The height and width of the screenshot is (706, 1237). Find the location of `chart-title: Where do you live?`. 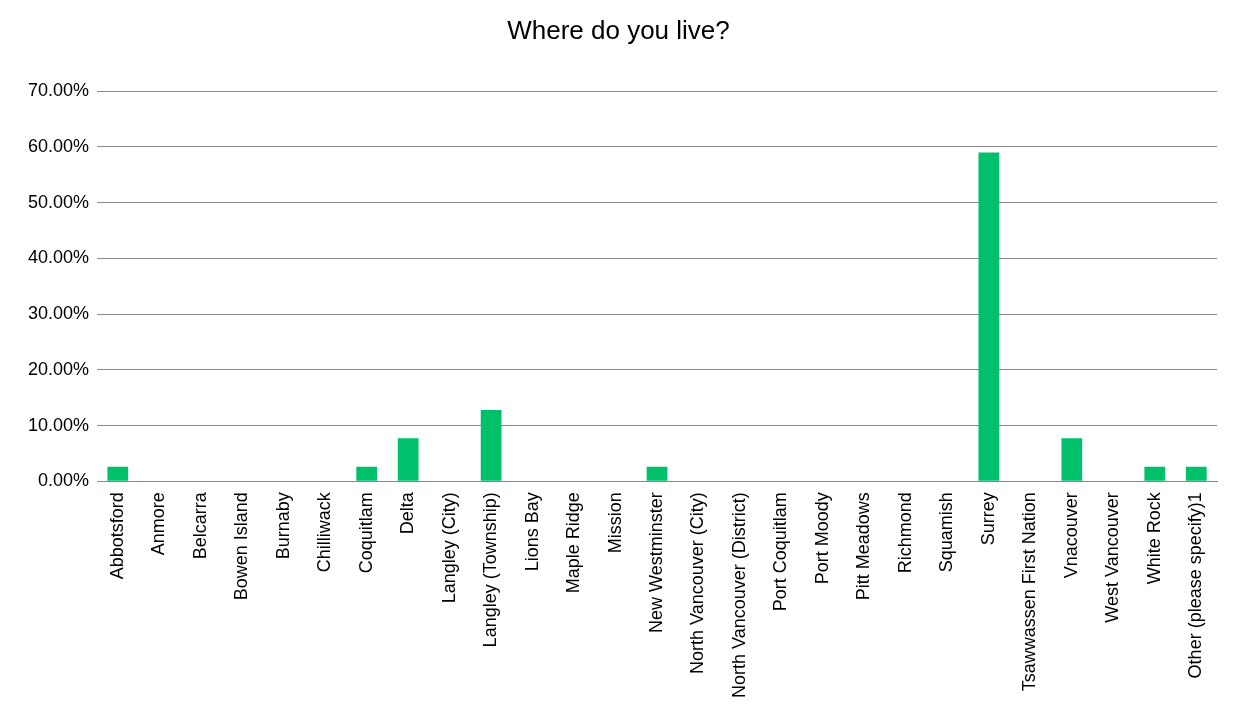

chart-title: Where do you live? is located at coordinates (618, 29).